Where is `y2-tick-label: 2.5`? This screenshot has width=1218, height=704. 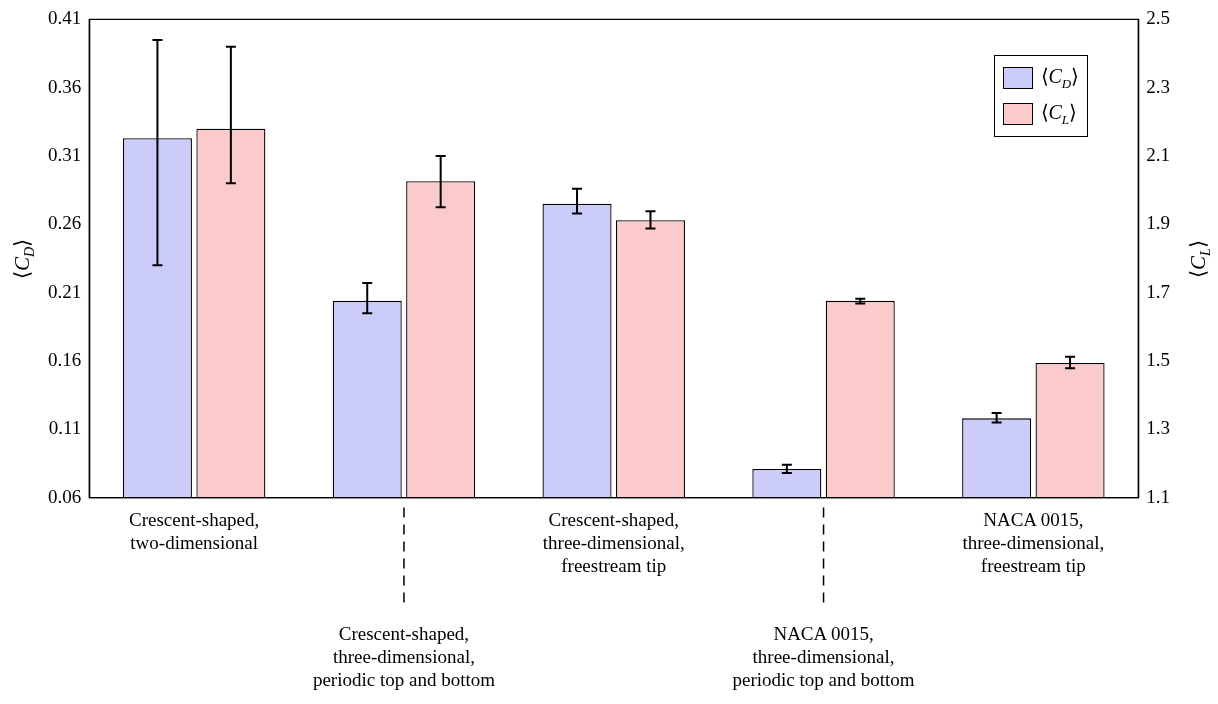 y2-tick-label: 2.5 is located at coordinates (1158, 18).